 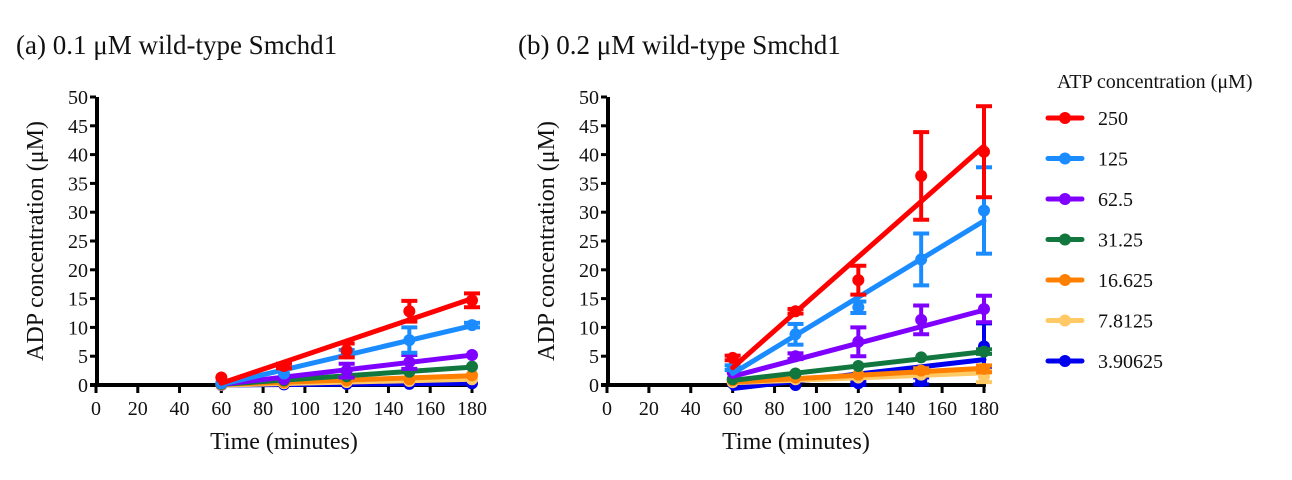 I want to click on panel-b-y-tick-label: 20, so click(x=589, y=271).